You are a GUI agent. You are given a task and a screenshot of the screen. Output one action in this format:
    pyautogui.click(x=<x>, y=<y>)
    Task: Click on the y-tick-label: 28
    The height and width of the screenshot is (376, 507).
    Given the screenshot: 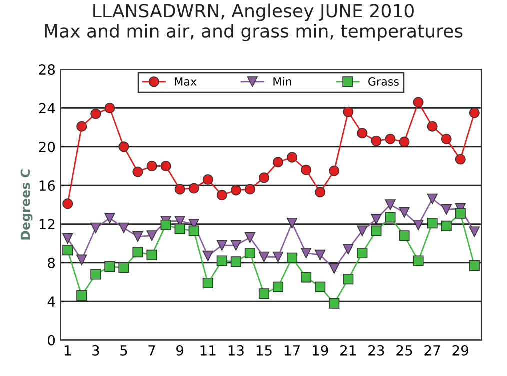 What is the action you would take?
    pyautogui.click(x=47, y=70)
    